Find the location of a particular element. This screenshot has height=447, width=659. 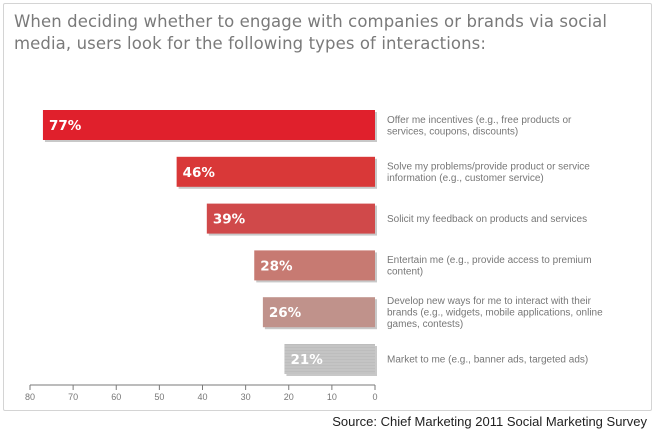

x-axis: 80 70 60 50 40 30 20 10 0 is located at coordinates (201, 393).